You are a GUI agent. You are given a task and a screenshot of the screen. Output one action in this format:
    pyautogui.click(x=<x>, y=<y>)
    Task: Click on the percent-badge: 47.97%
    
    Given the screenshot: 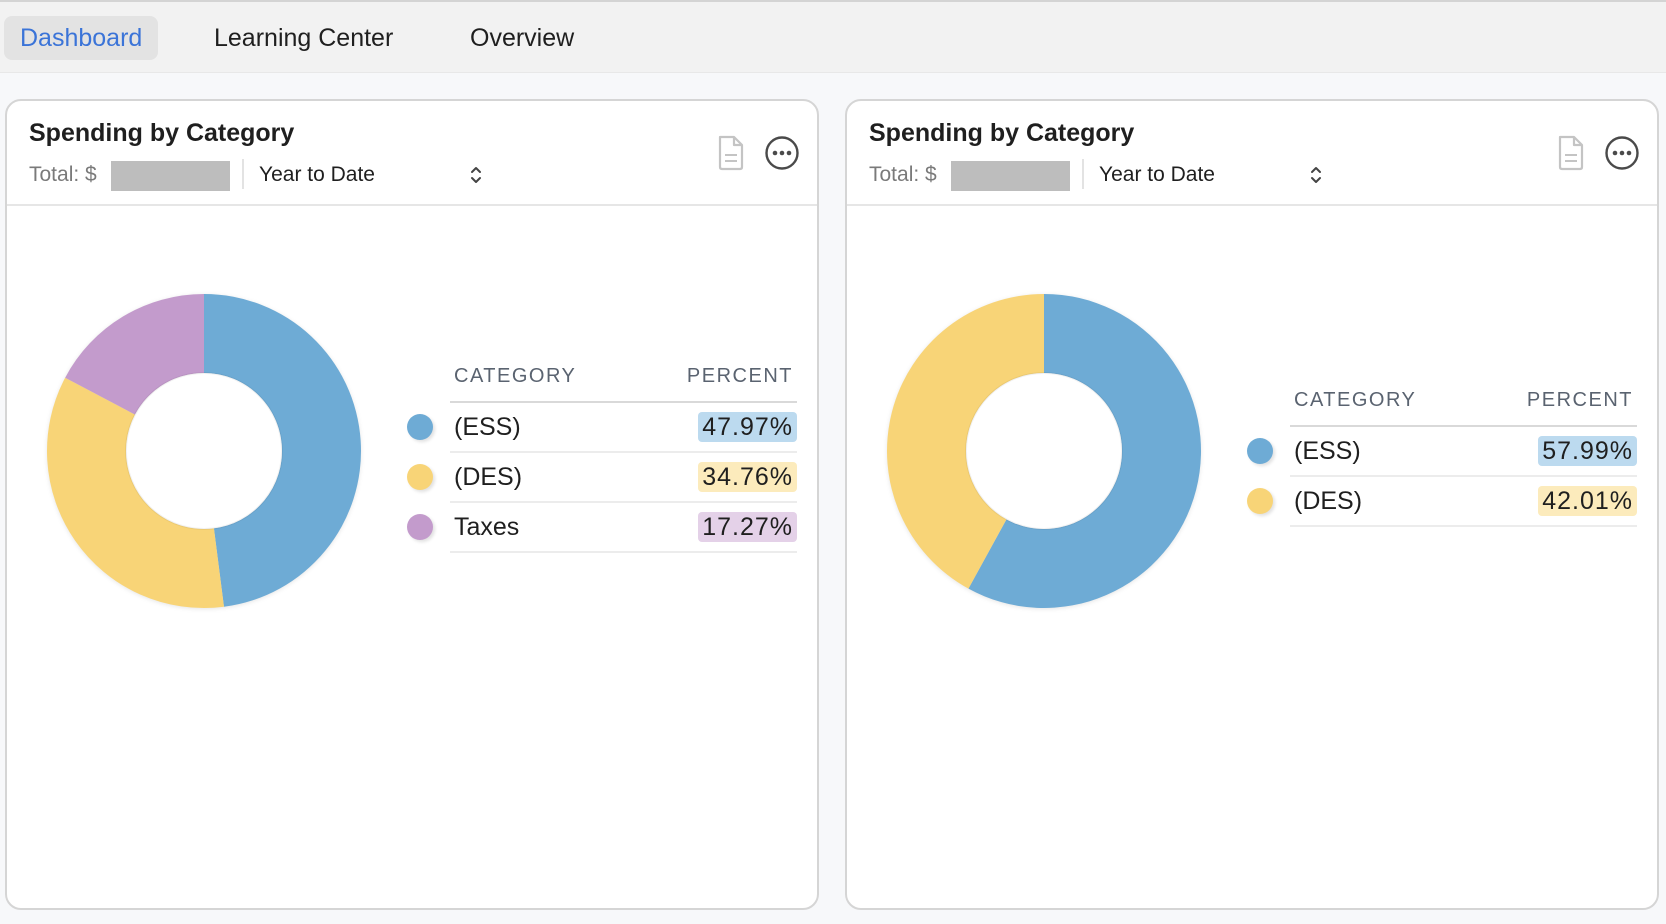 What is the action you would take?
    pyautogui.click(x=747, y=427)
    